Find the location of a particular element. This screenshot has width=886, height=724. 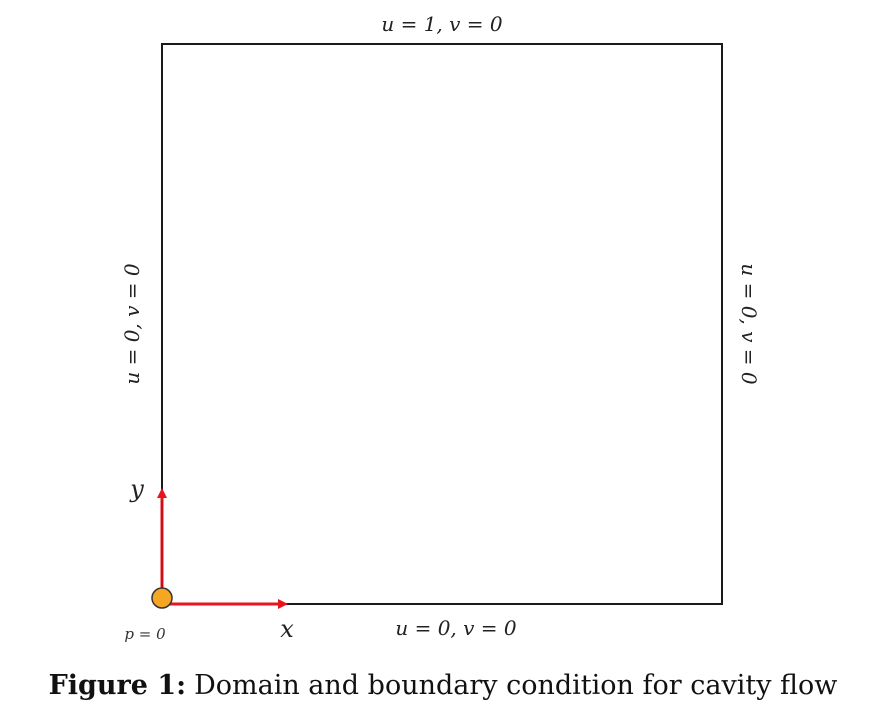

y-axis-label: y is located at coordinates (136, 489).